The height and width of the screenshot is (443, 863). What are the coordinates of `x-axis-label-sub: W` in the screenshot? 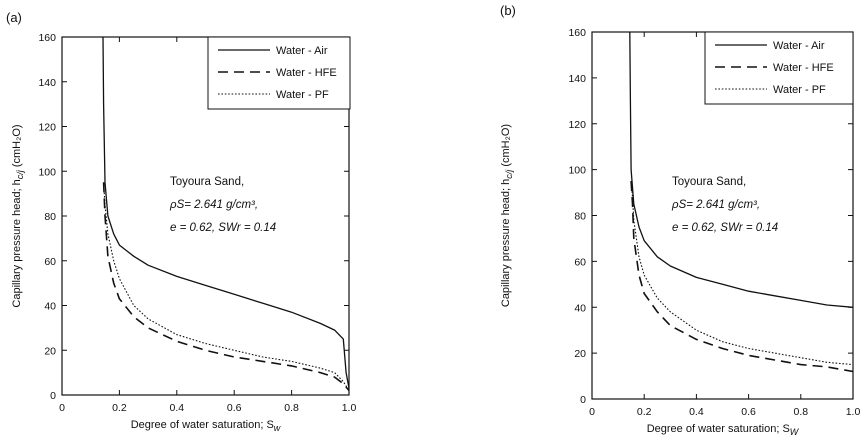 It's located at (795, 432).